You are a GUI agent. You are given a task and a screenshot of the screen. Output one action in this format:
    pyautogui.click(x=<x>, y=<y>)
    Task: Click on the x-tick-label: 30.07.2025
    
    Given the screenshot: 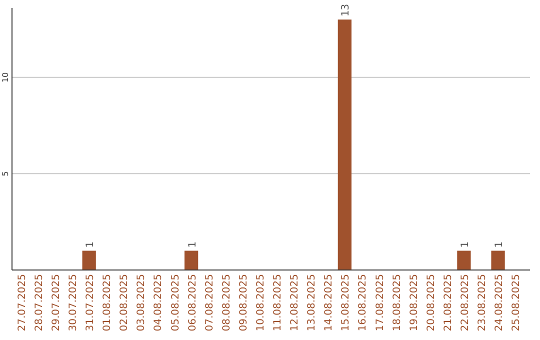 What is the action you would take?
    pyautogui.click(x=74, y=303)
    